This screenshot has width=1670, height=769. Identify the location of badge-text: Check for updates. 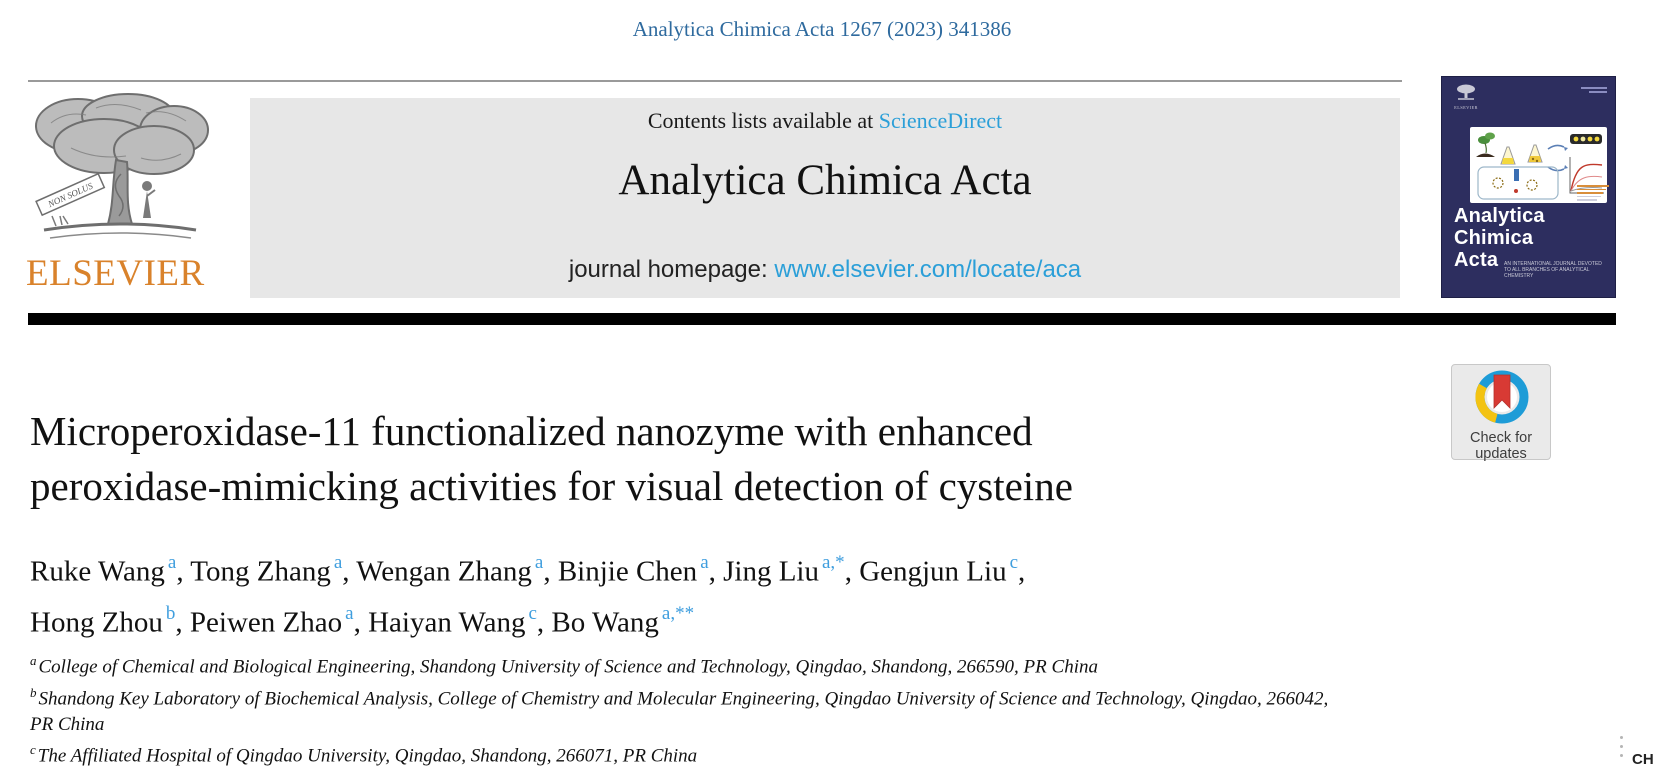
(1501, 446).